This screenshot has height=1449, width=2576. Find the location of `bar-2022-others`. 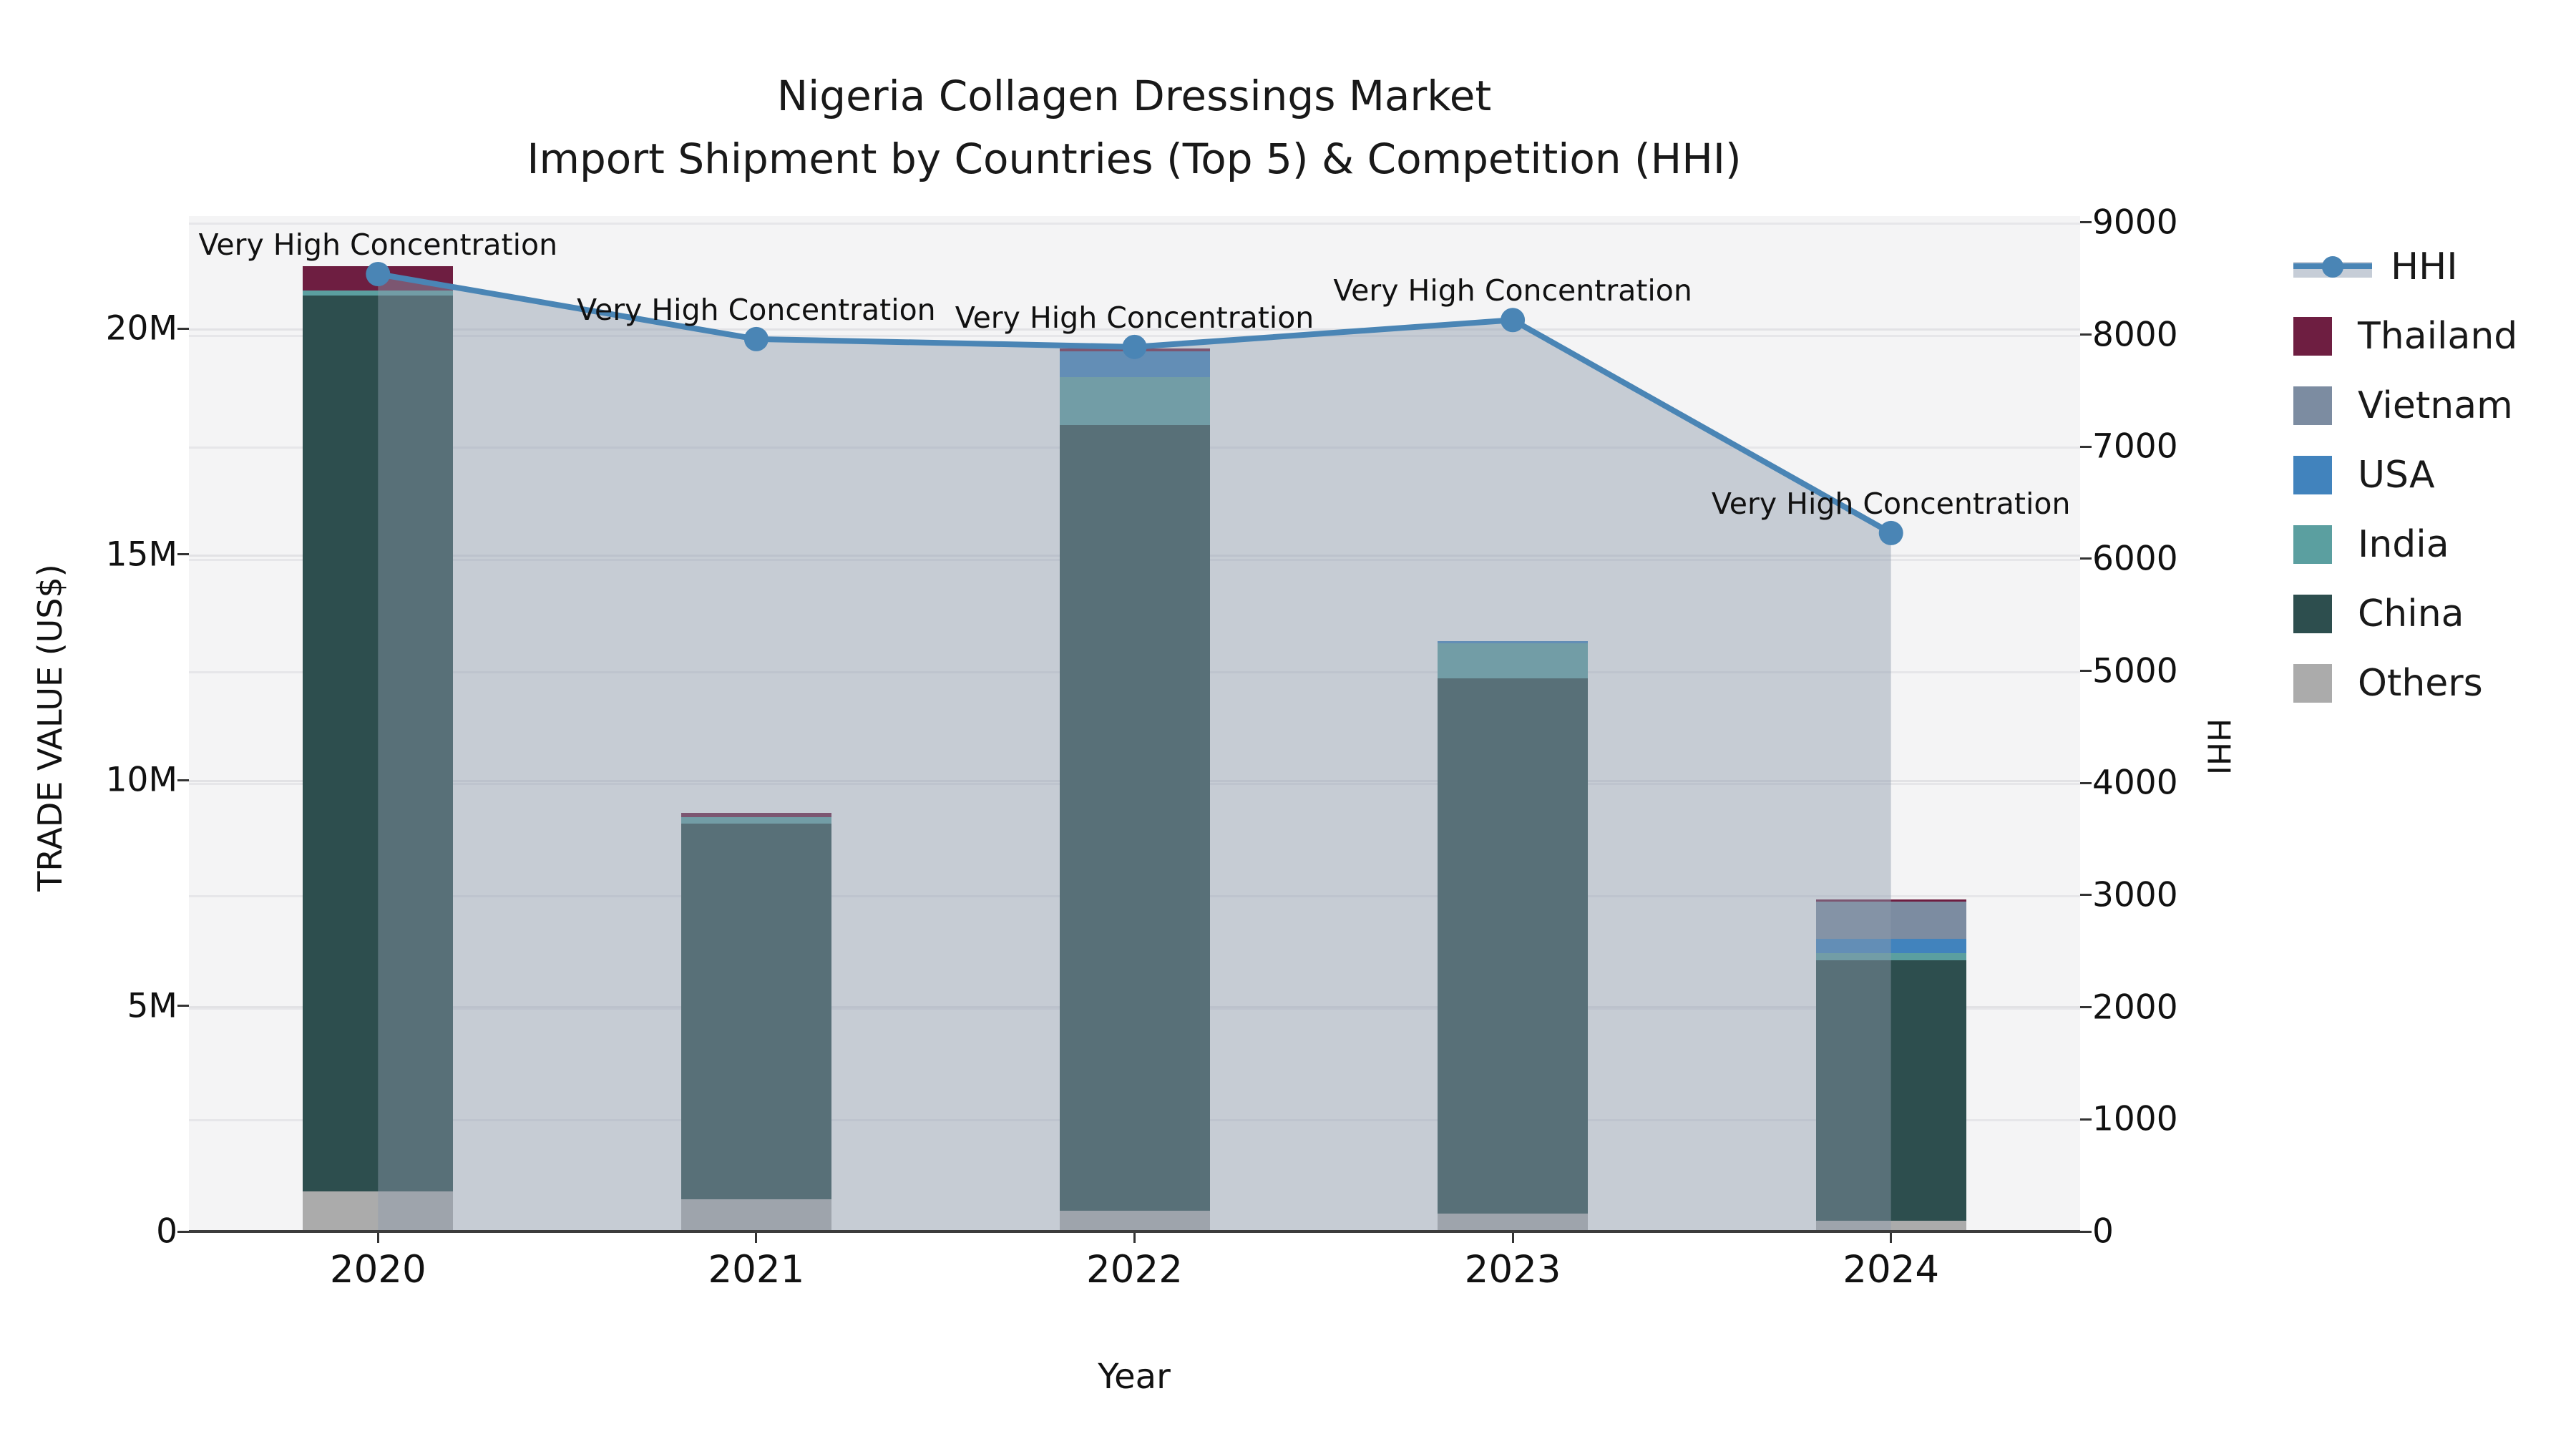

bar-2022-others is located at coordinates (1134, 1220).